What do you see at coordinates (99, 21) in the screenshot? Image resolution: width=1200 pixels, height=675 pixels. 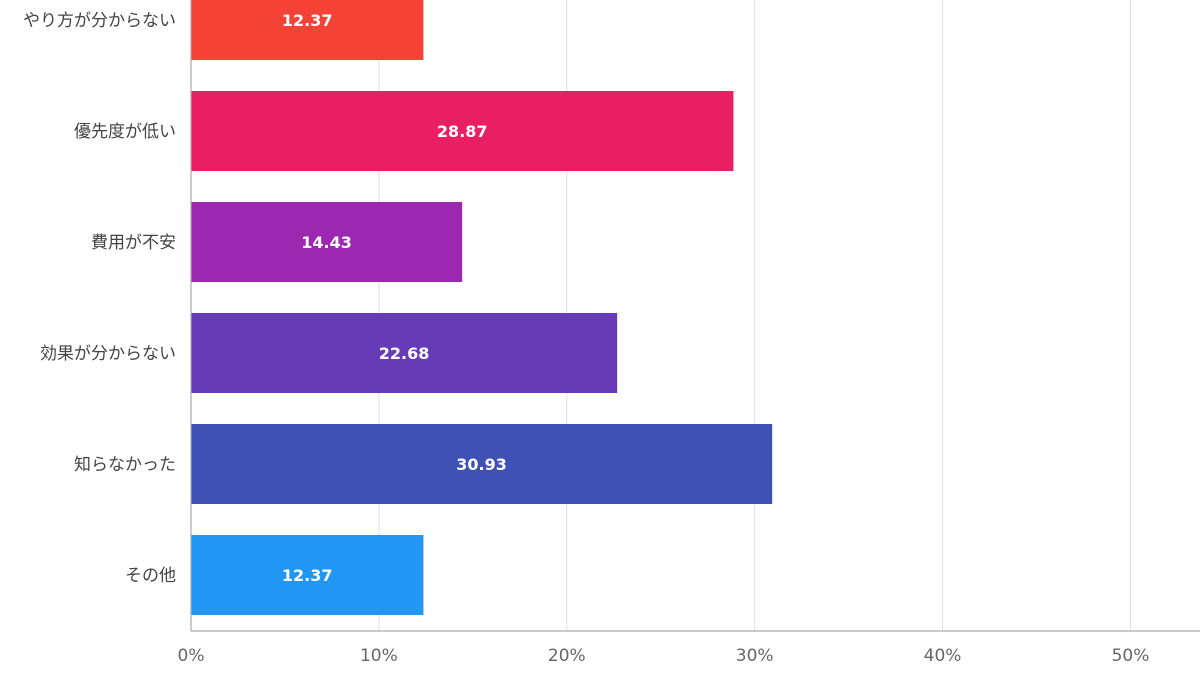 I see `category-label-0: やり方が分からない` at bounding box center [99, 21].